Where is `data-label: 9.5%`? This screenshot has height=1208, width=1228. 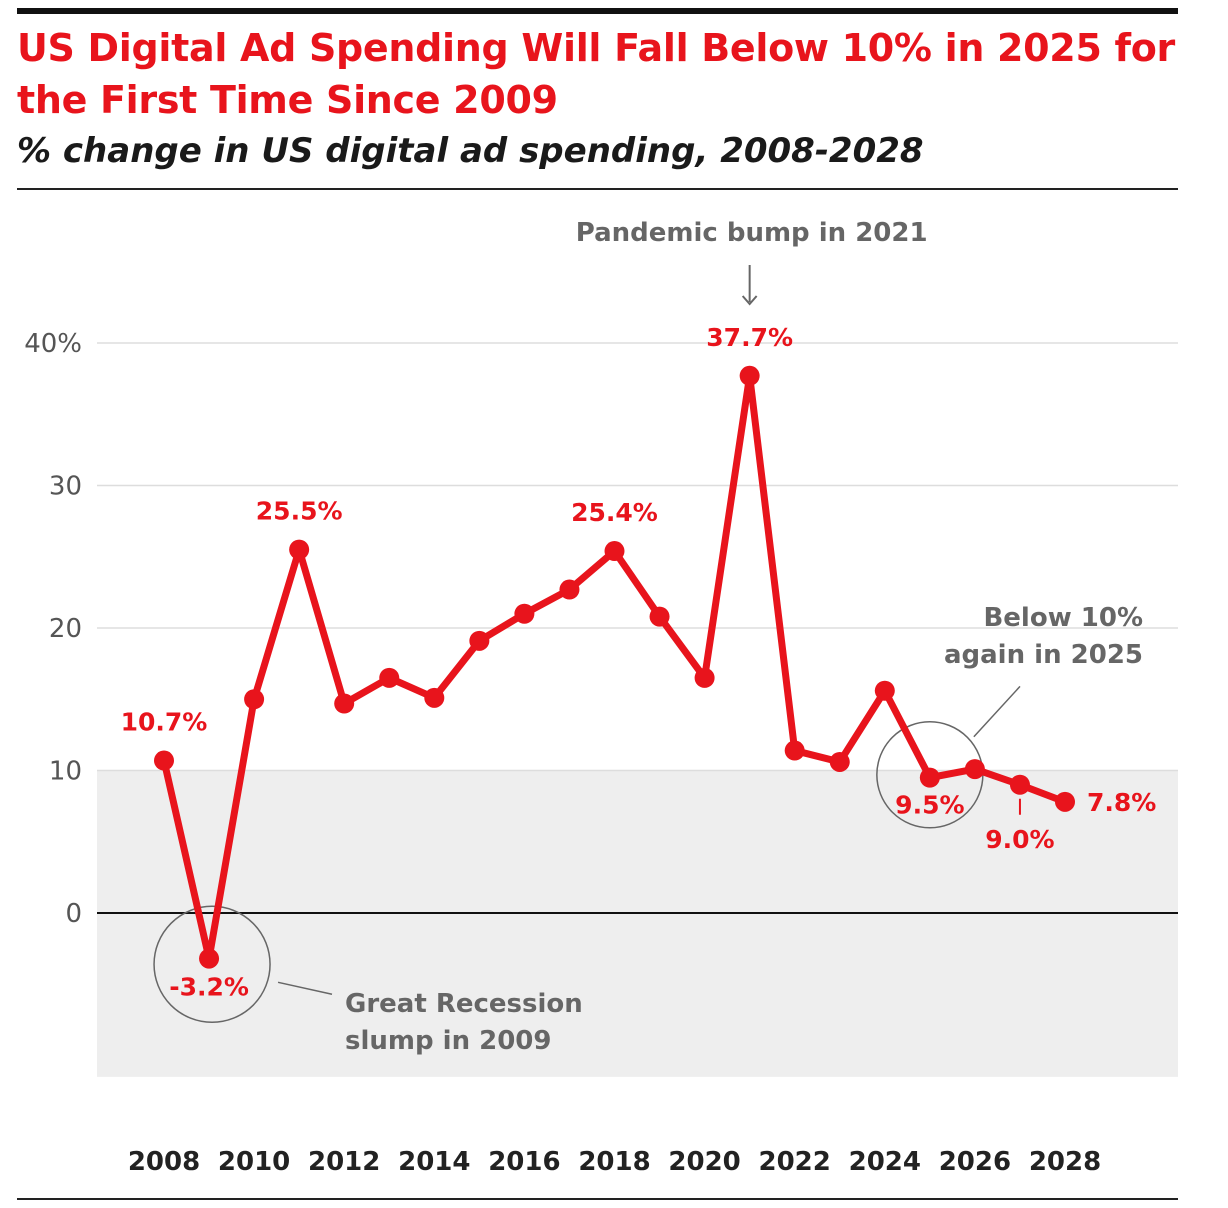 data-label: 9.5% is located at coordinates (929, 805).